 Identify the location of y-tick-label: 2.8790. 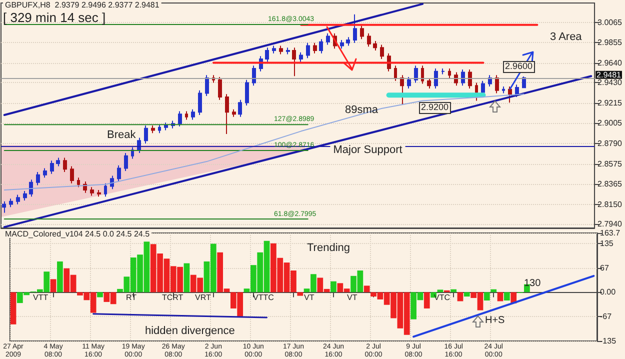
(610, 143).